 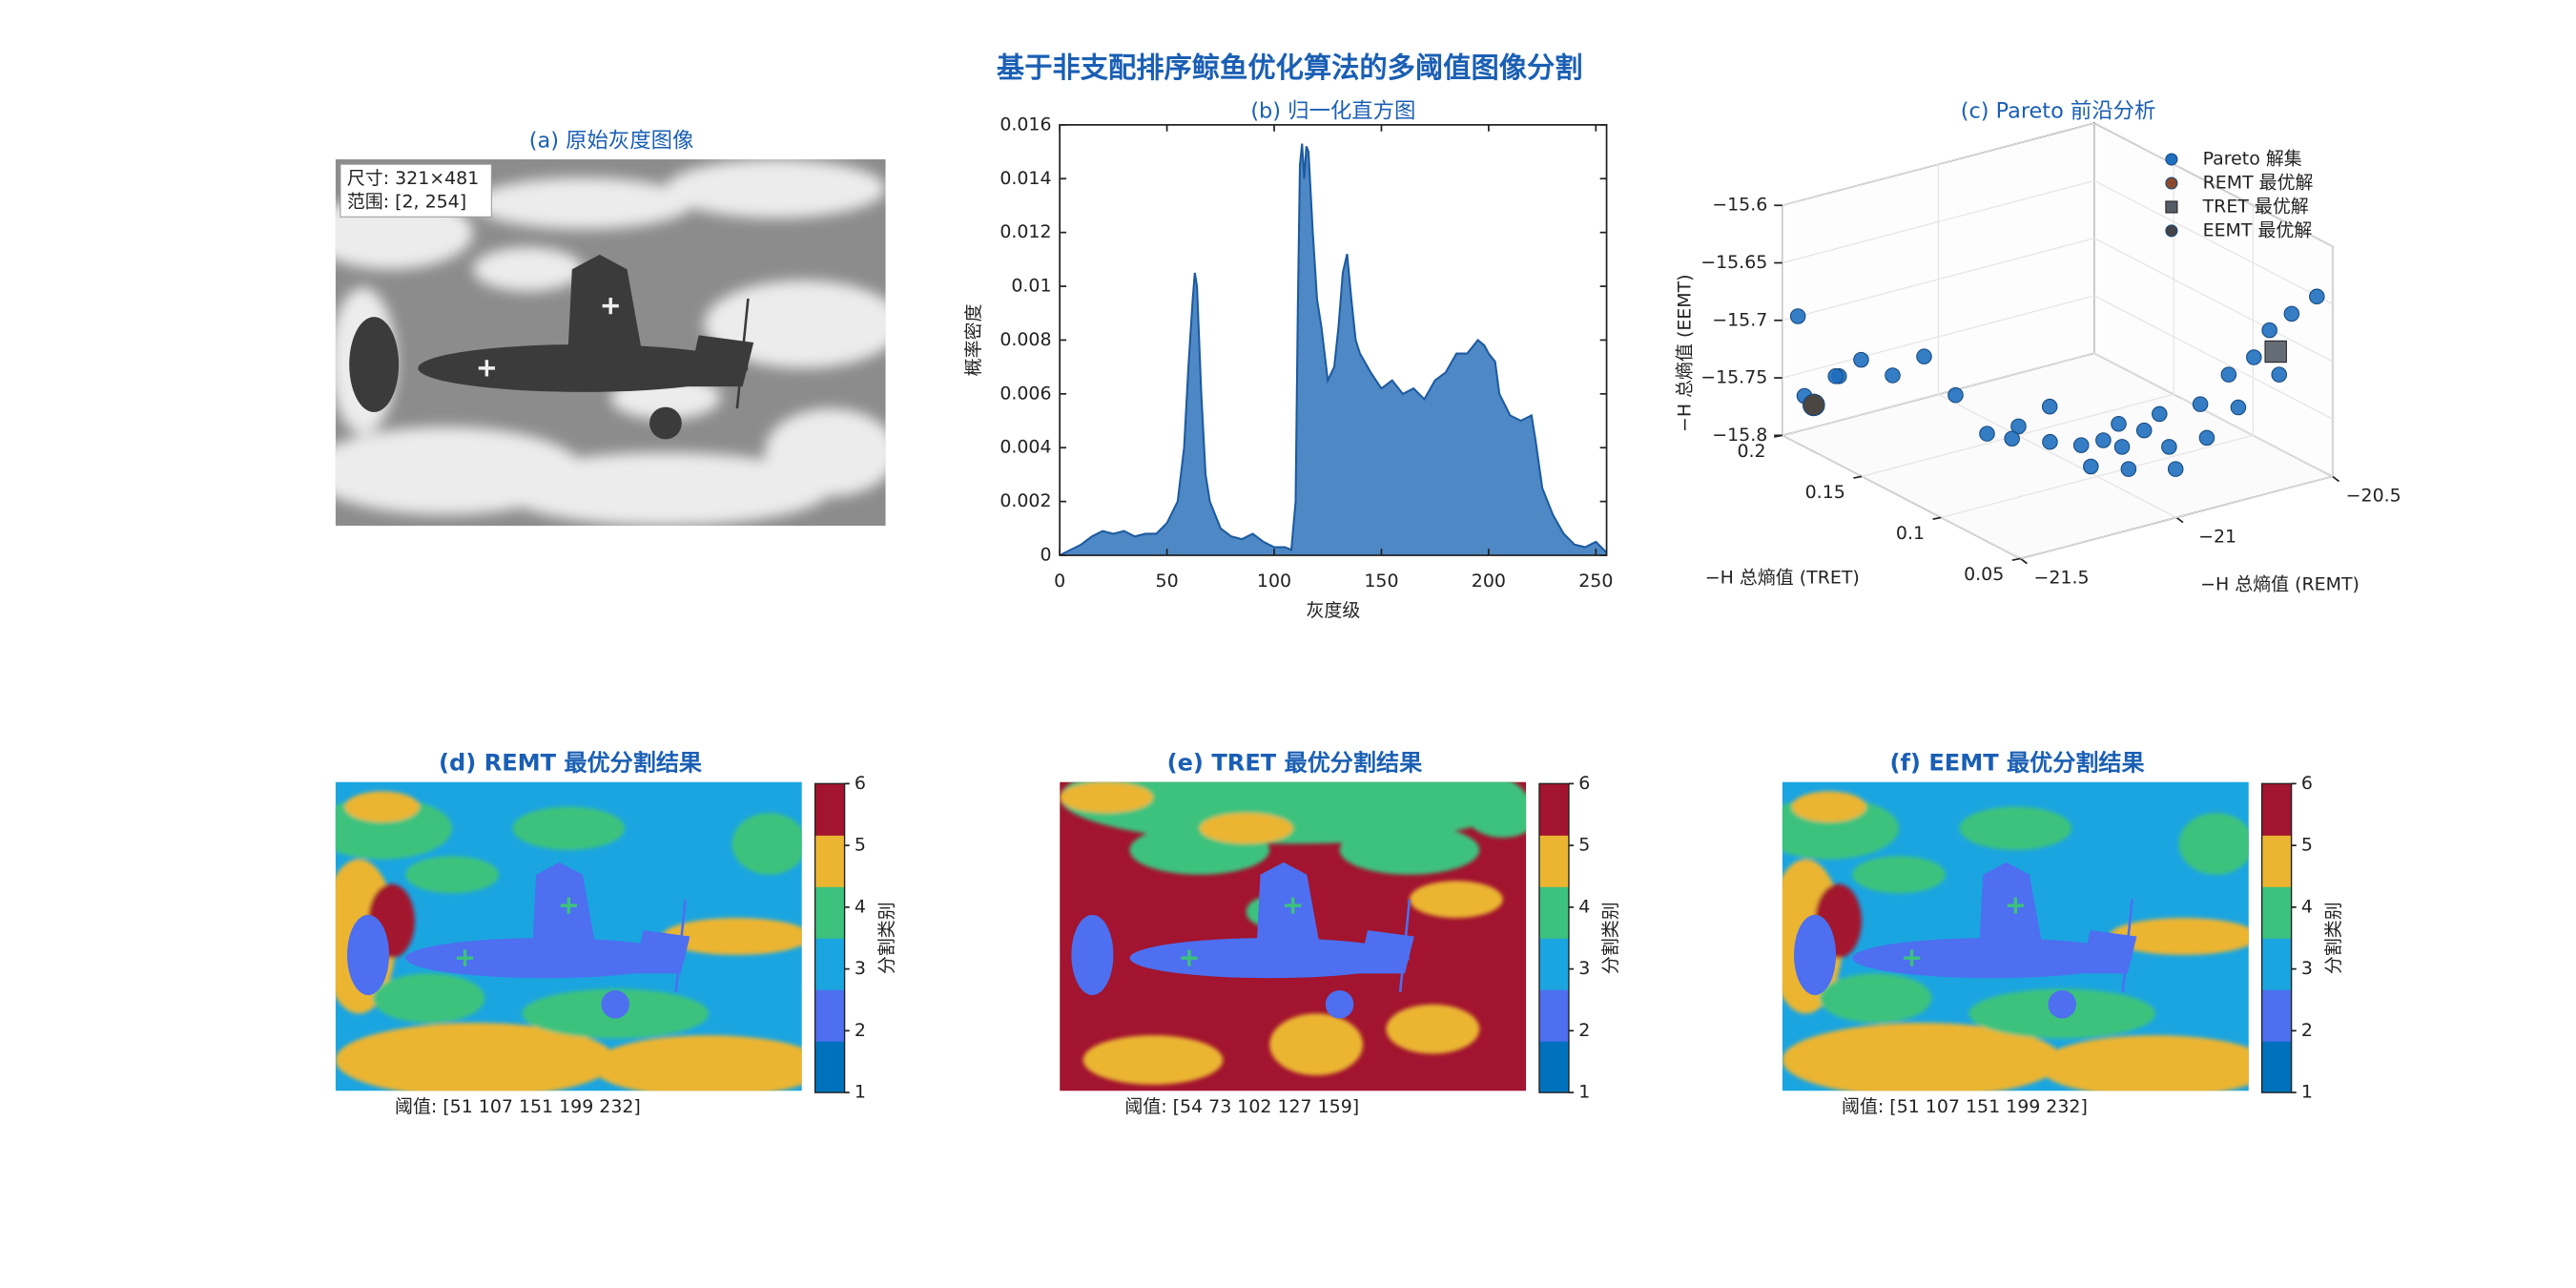 I want to click on segmented-image, so click(x=568, y=936).